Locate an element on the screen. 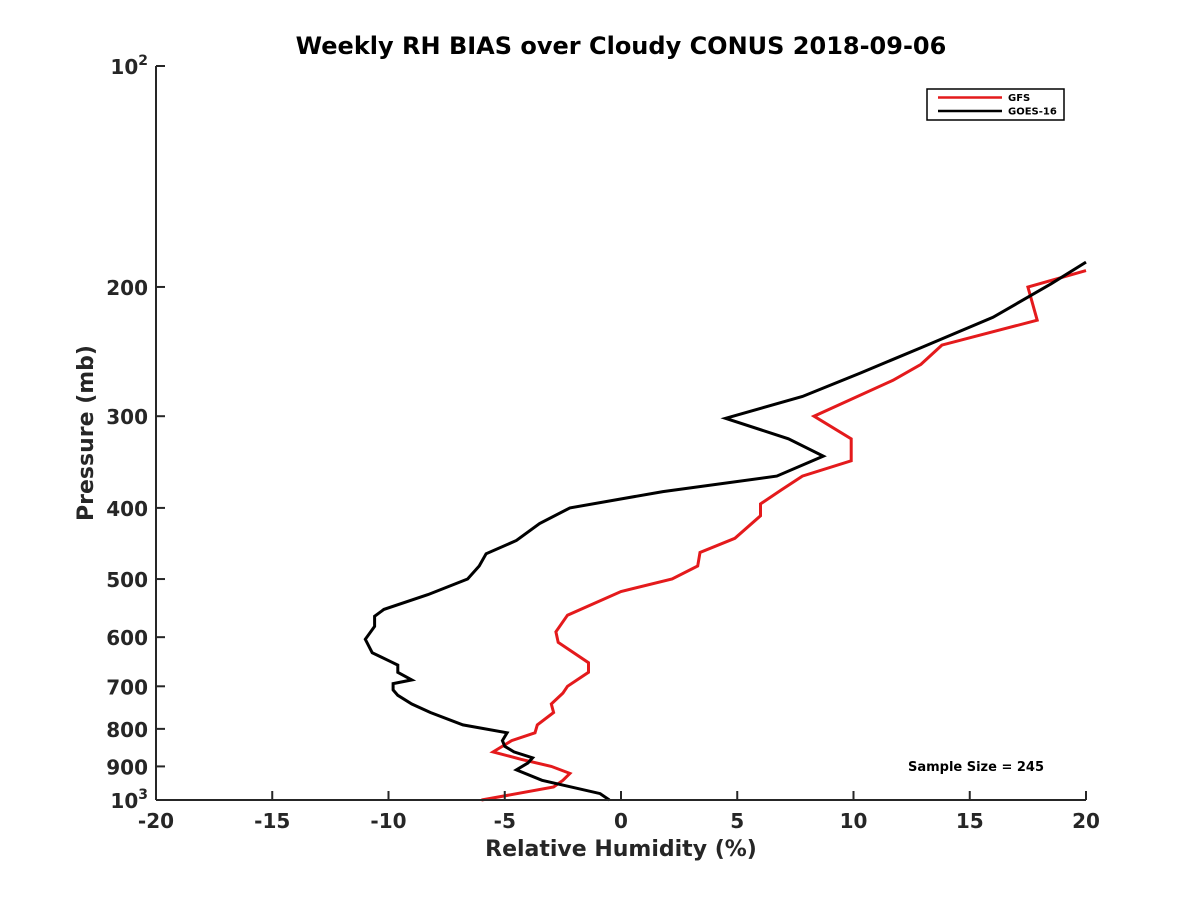  legend-box is located at coordinates (995, 104).